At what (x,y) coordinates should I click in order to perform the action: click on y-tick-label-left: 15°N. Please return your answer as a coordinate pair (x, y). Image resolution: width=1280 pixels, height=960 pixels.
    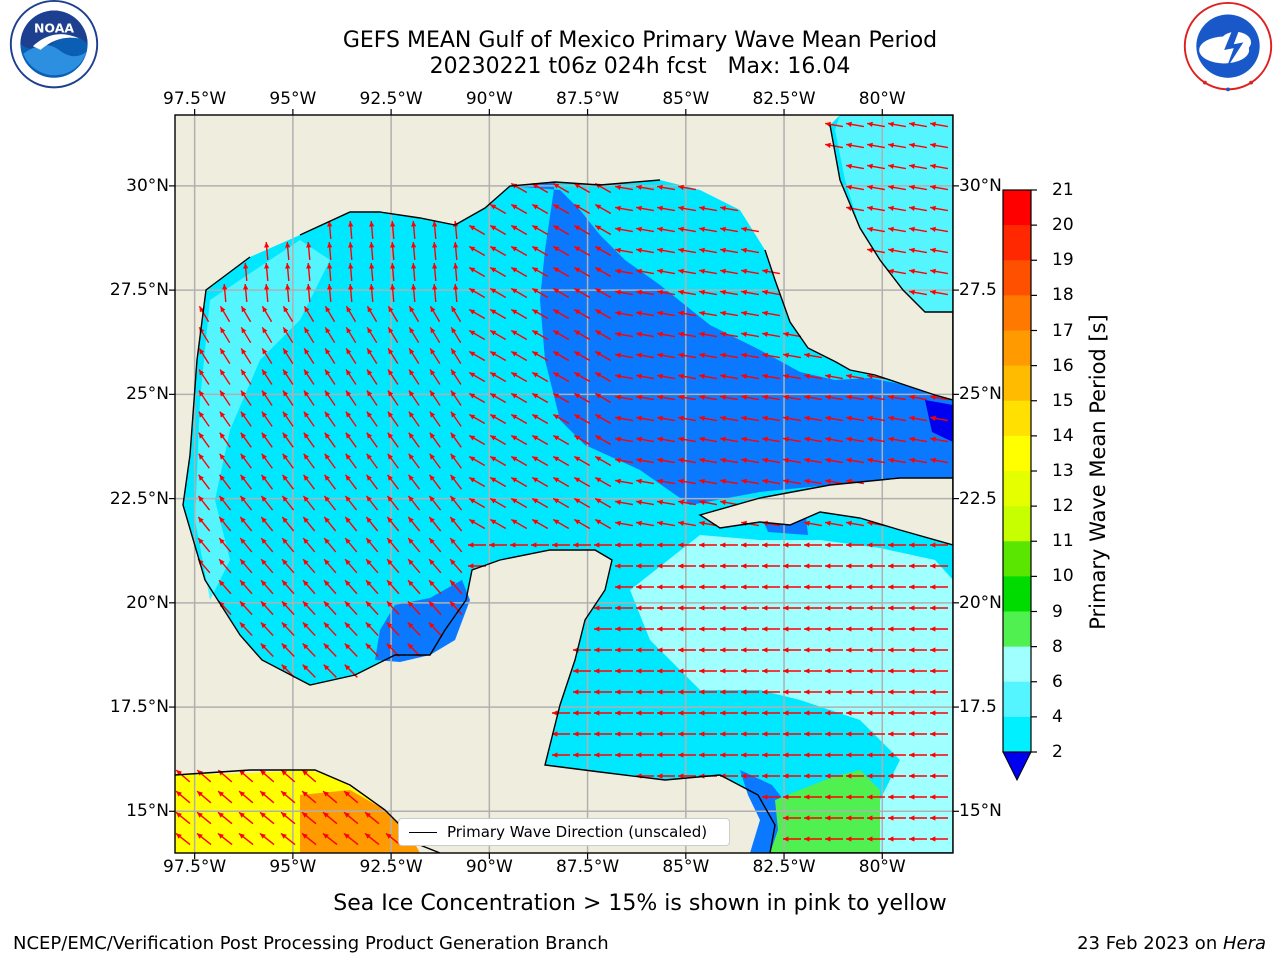
    Looking at the image, I should click on (147, 811).